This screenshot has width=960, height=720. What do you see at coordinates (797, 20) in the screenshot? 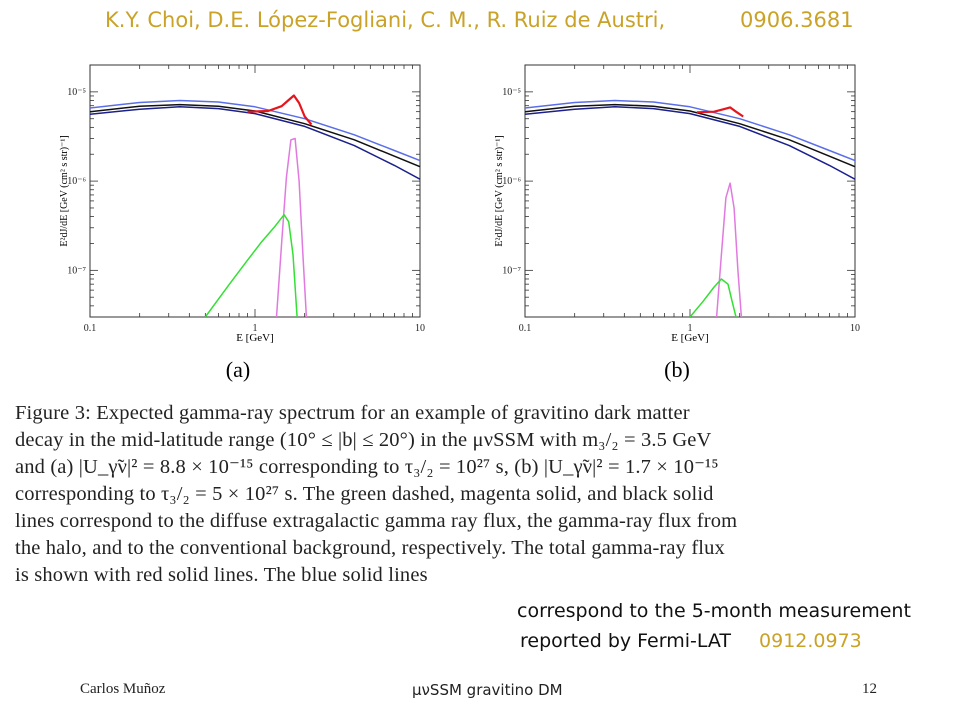
I see `header-arxiv-ref: 0906.3681` at bounding box center [797, 20].